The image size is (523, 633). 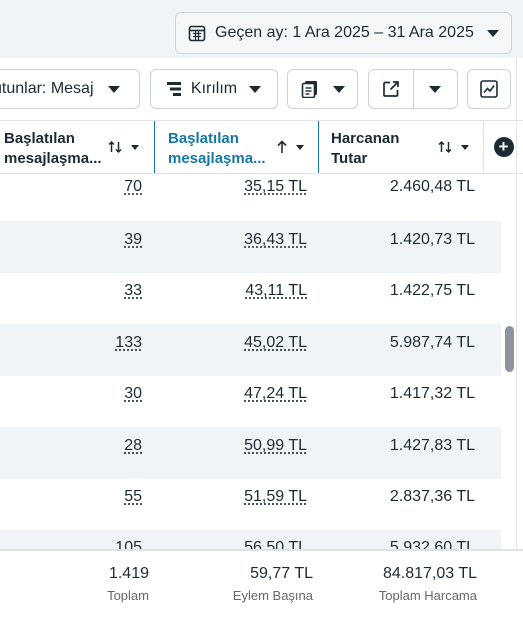 What do you see at coordinates (276, 290) in the screenshot?
I see `cost-per-cell: 43,11 TL` at bounding box center [276, 290].